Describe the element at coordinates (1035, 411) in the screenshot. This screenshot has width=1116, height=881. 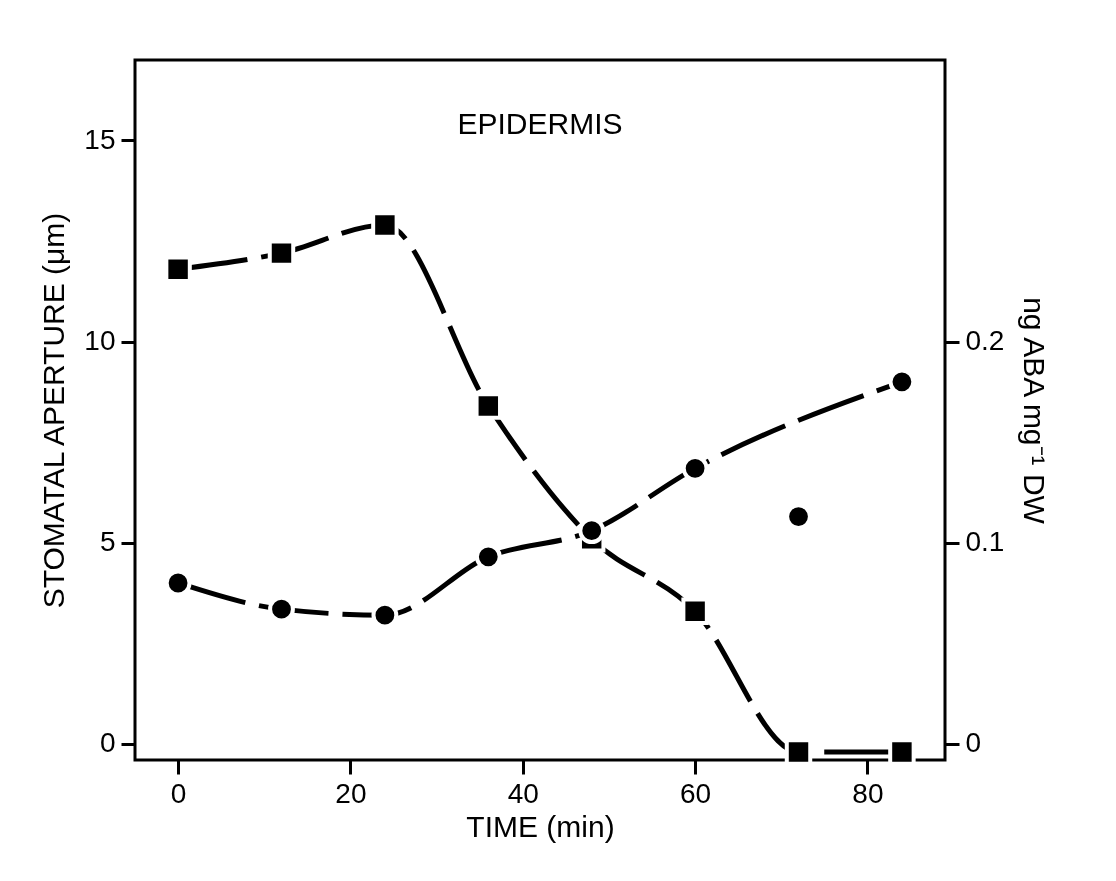
I see `y2-axis-title: ng ABA mg⁻¹ DW` at that location.